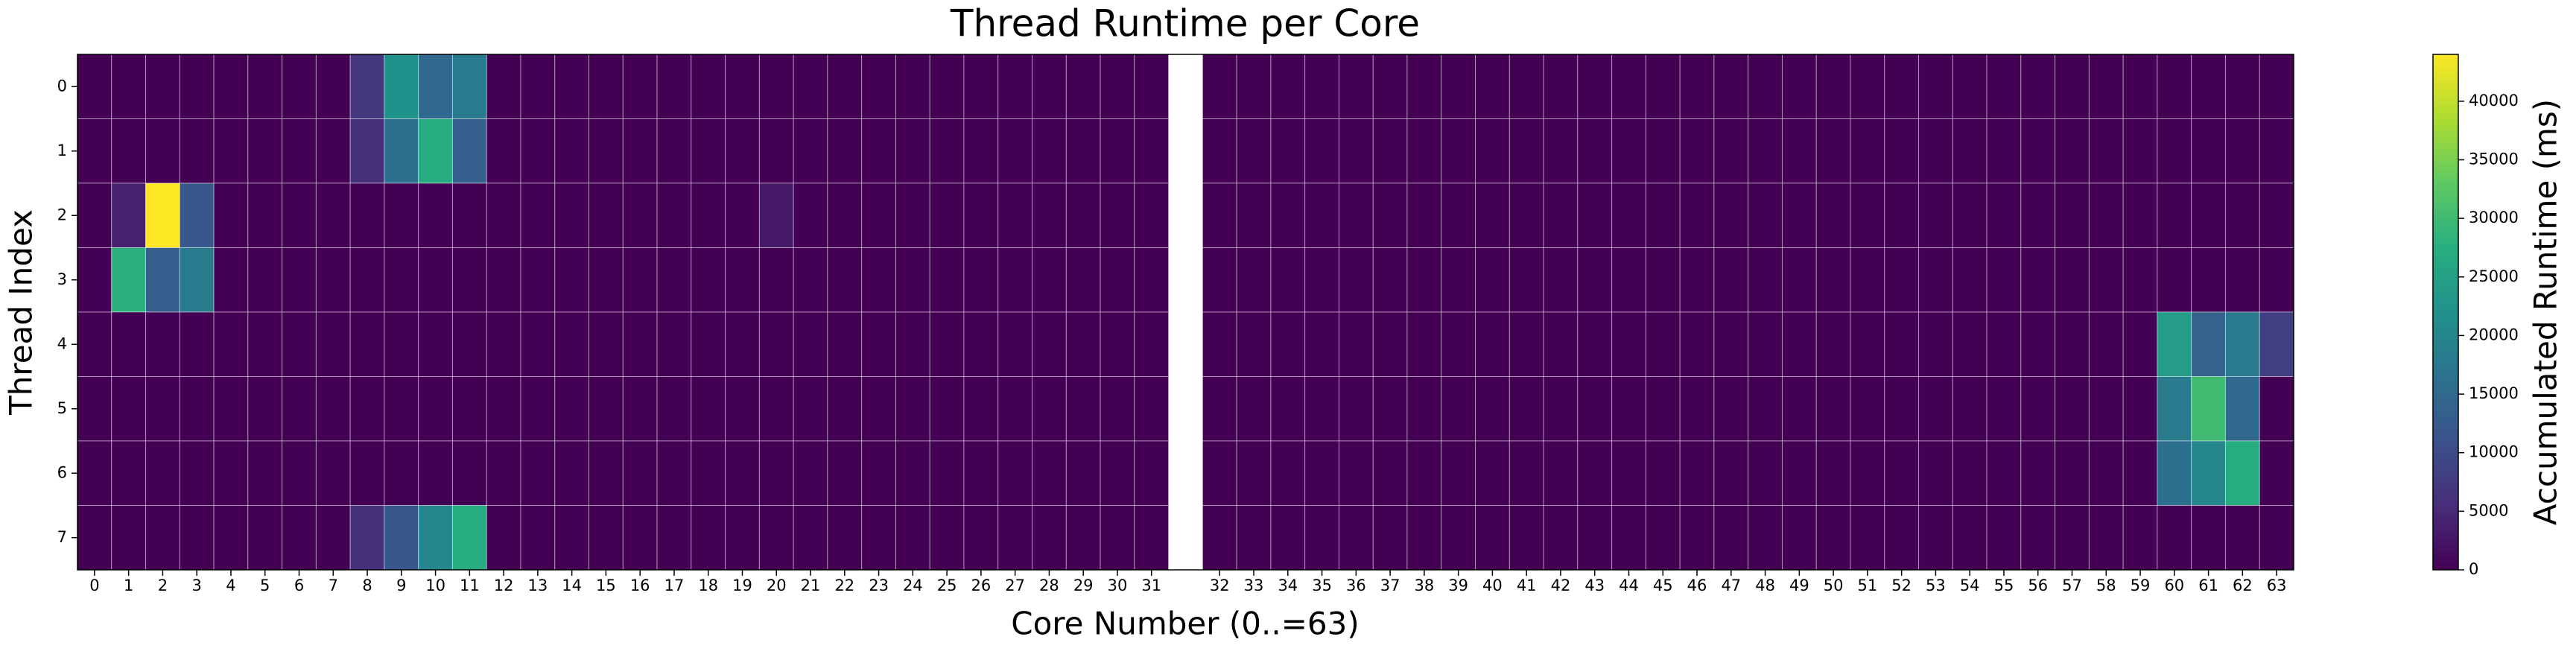  What do you see at coordinates (1356, 585) in the screenshot?
I see `x-tick-label: 36` at bounding box center [1356, 585].